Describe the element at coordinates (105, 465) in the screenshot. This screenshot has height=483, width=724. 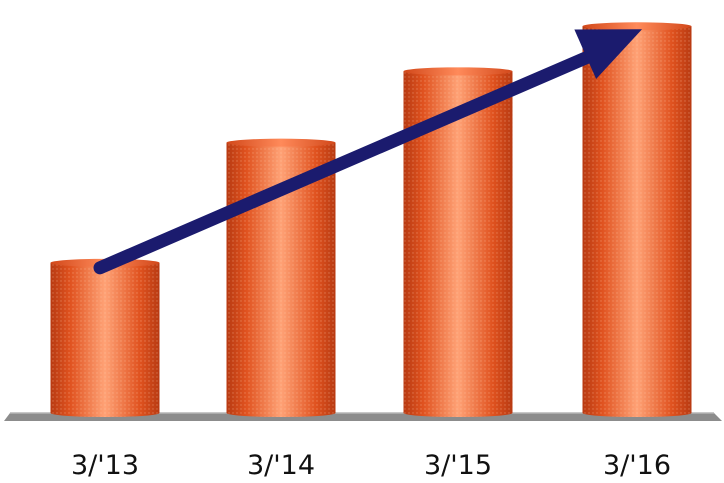
I see `x-tick-label: 3/'13` at that location.